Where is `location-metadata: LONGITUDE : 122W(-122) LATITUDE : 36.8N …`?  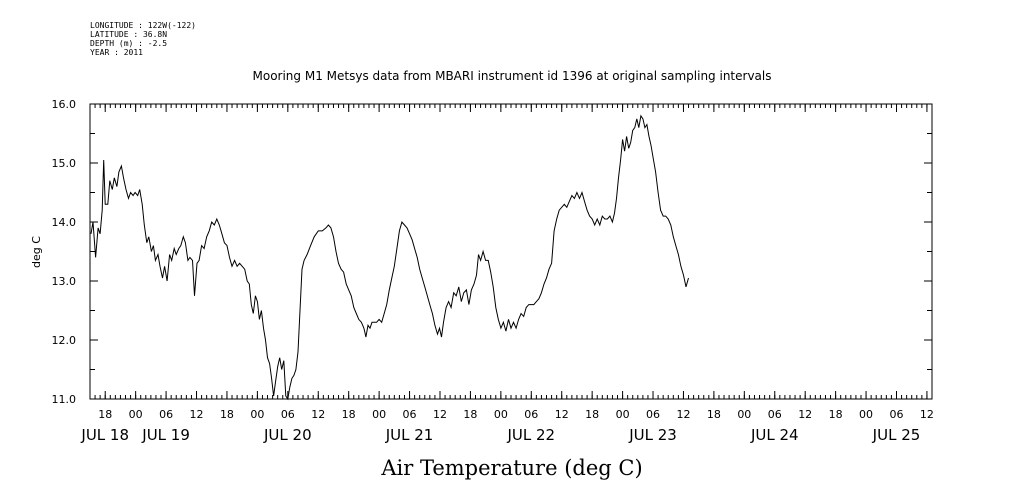
location-metadata: LONGITUDE : 122W(-122) LATITUDE : 36.8N … is located at coordinates (143, 39).